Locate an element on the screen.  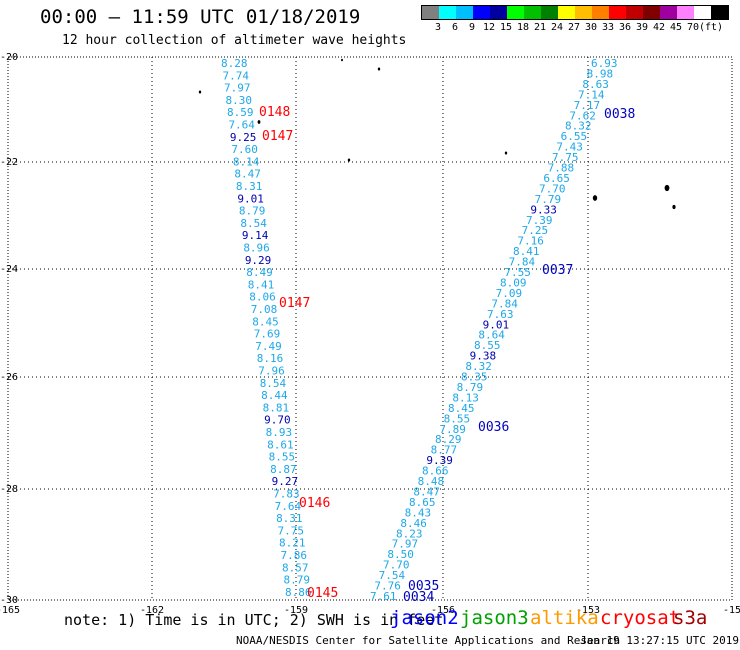
swh-value-right: 6.55 is located at coordinates (574, 136).